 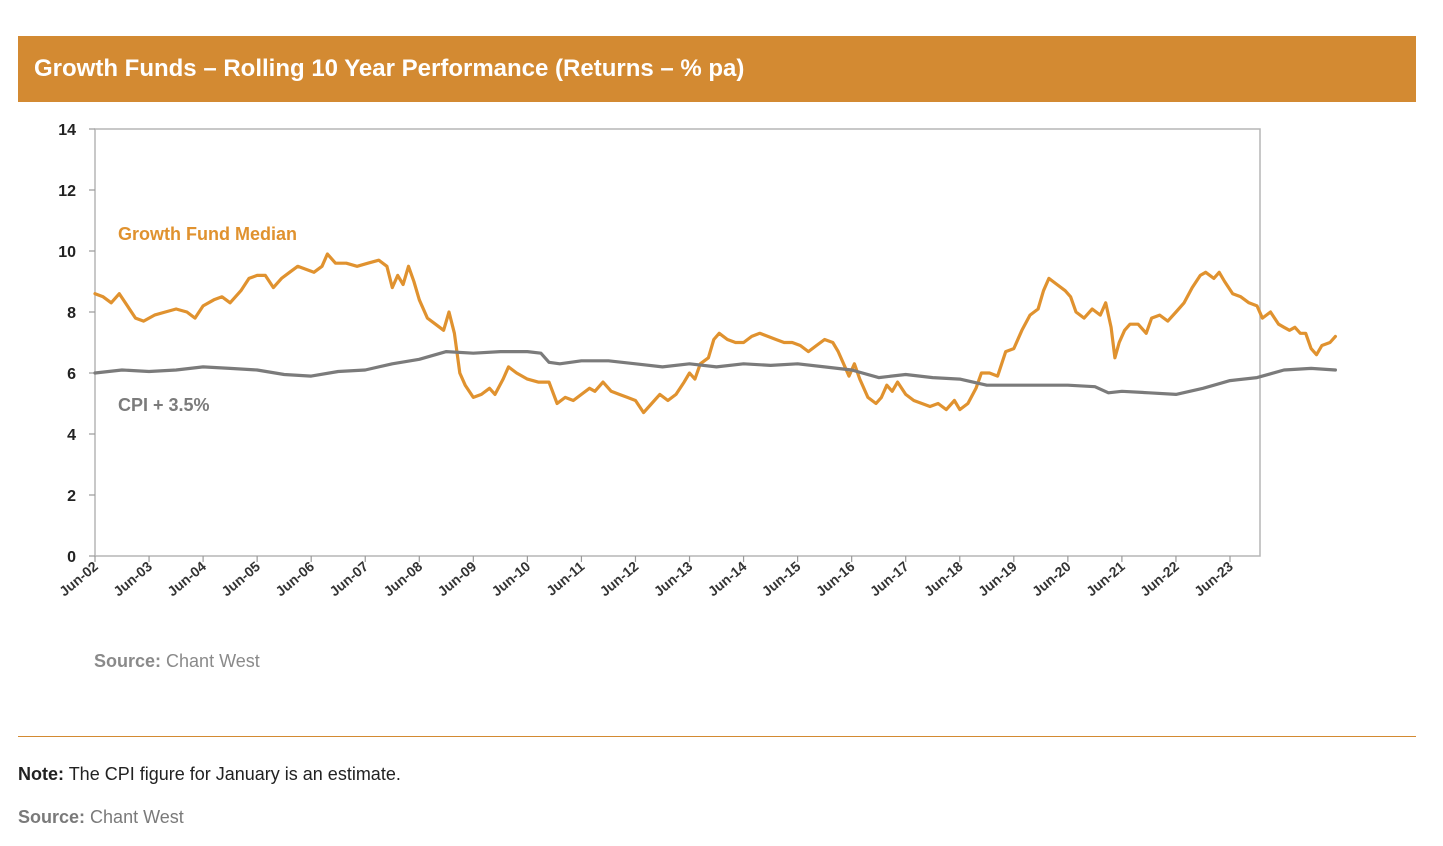 I want to click on x-tick-label: Jun-04, so click(x=186, y=578).